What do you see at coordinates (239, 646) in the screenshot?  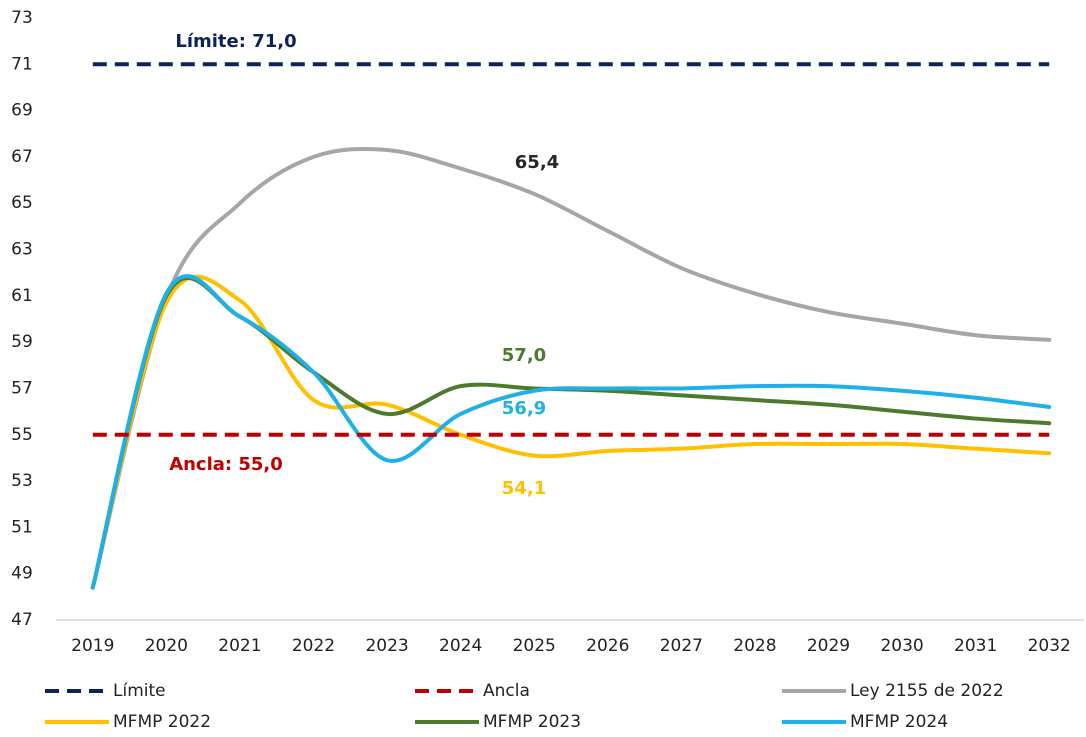 I see `x-tick-label: 2021` at bounding box center [239, 646].